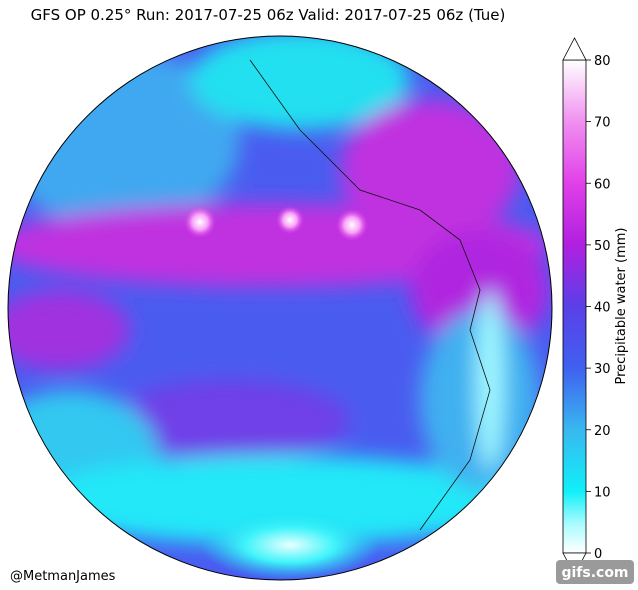  Describe the element at coordinates (602, 369) in the screenshot. I see `colorbar-tick-label: 30` at that location.